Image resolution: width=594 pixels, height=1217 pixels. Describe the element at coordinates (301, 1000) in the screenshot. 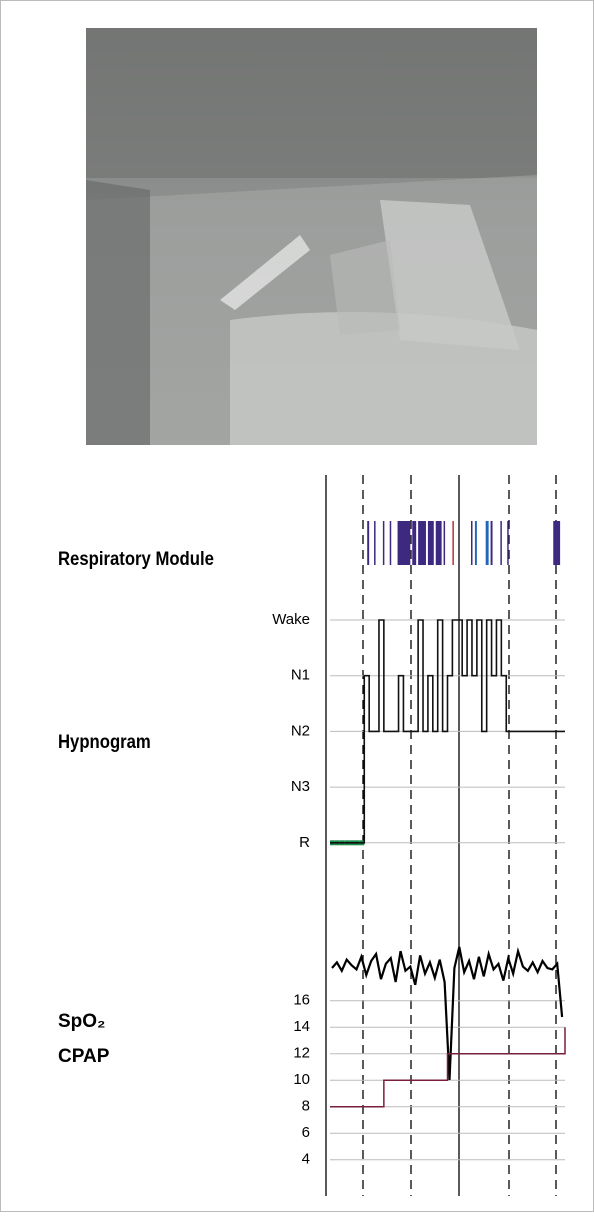

I see `y-tick-label: 16` at that location.